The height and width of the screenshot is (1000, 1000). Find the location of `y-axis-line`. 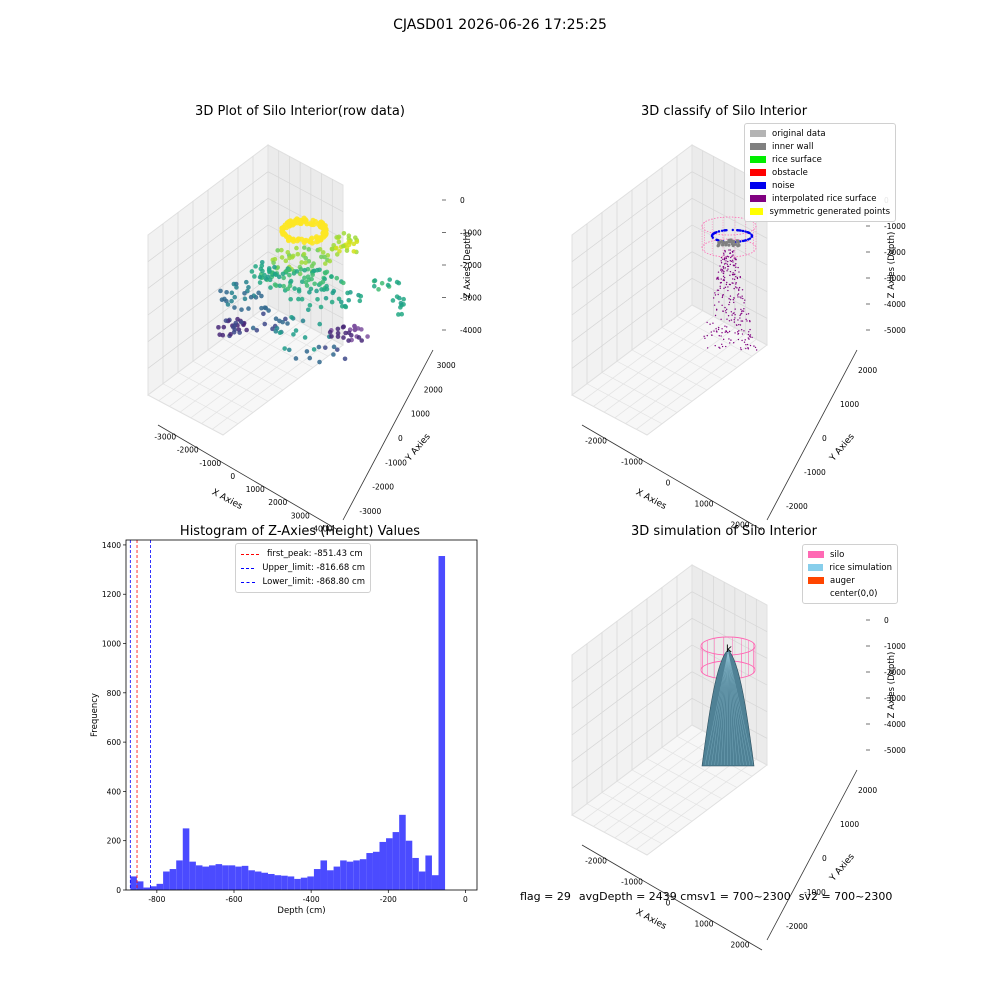

y-axis-line is located at coordinates (388, 435).